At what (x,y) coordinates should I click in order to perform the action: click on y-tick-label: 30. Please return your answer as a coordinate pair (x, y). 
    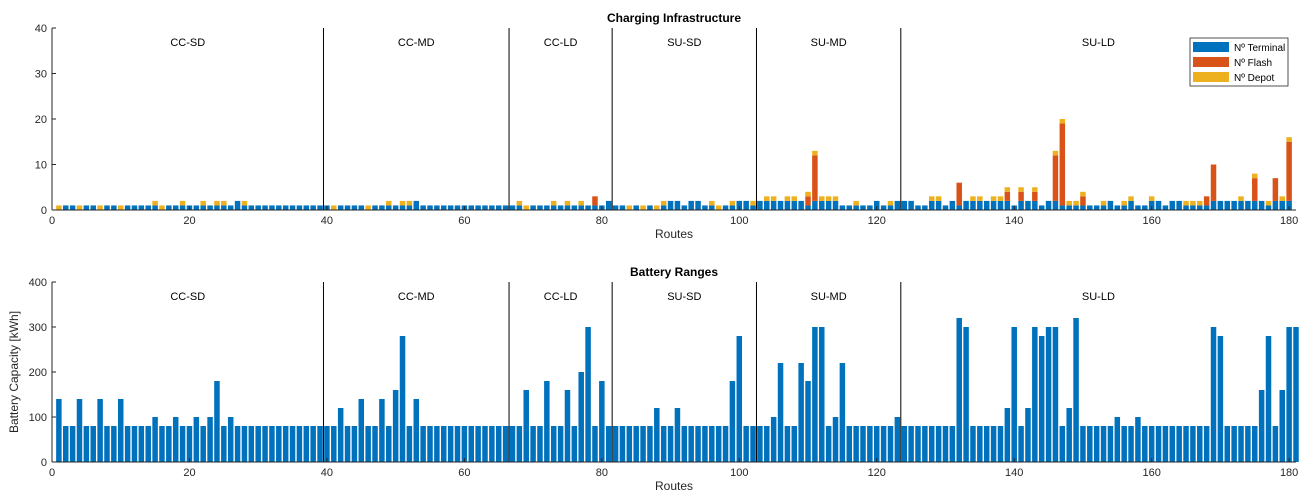
    Looking at the image, I should click on (41, 75).